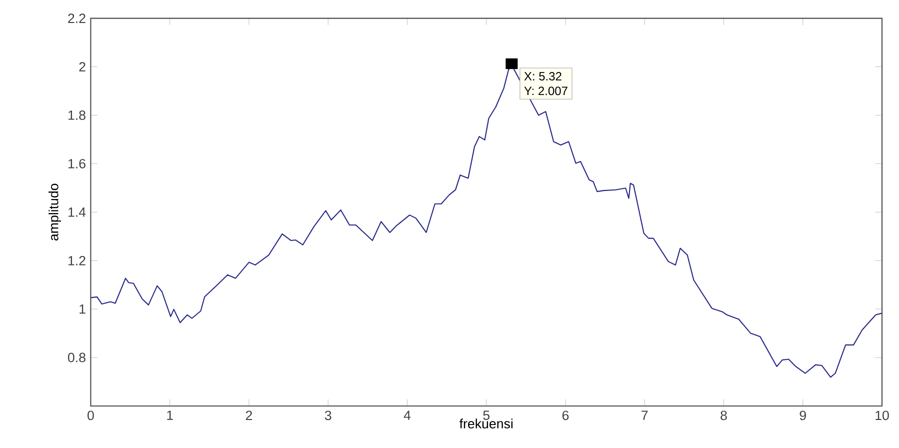 This screenshot has width=899, height=448. What do you see at coordinates (170, 415) in the screenshot?
I see `x-tick-label: 1` at bounding box center [170, 415].